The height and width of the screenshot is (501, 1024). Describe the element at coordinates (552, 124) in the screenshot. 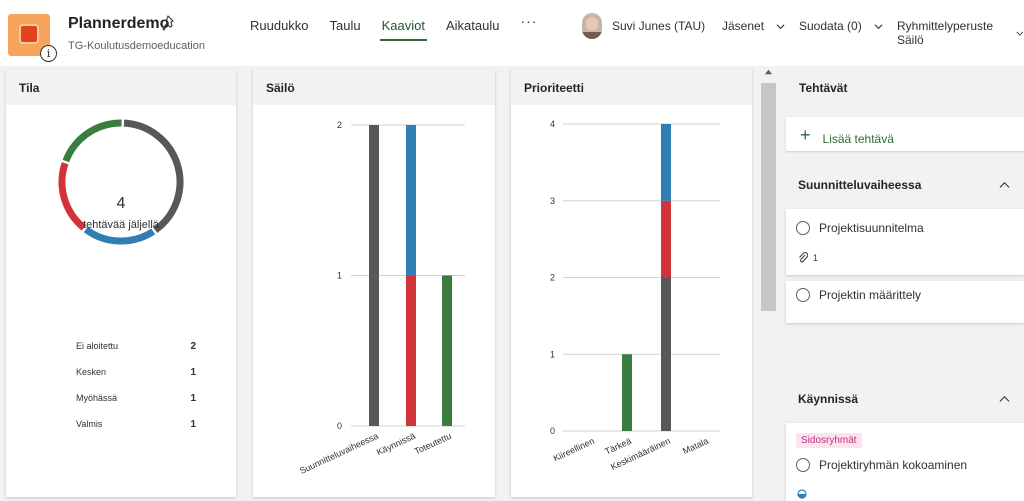

I see `y-tick-label: 4` at that location.